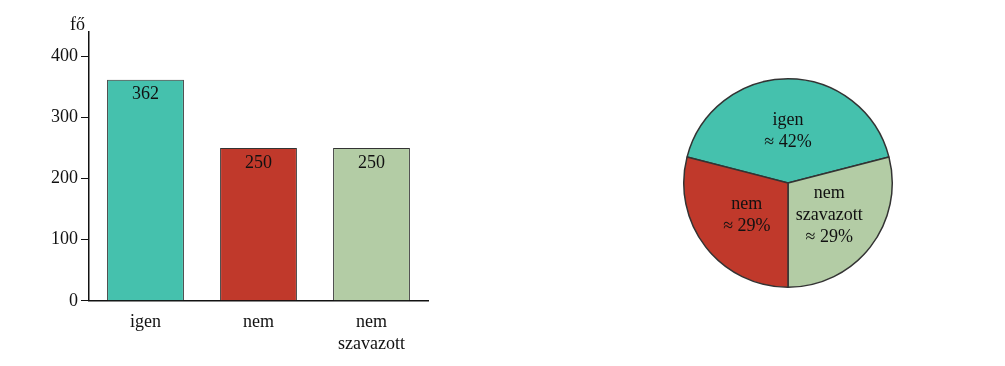 This screenshot has height=366, width=1005. I want to click on slice-label: nem, so click(747, 202).